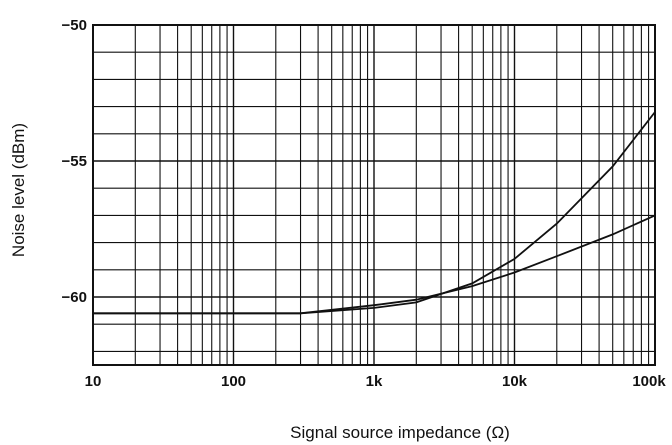 This screenshot has width=672, height=445. What do you see at coordinates (400, 432) in the screenshot?
I see `x-axis-title: Signal source impedance (Ω)` at bounding box center [400, 432].